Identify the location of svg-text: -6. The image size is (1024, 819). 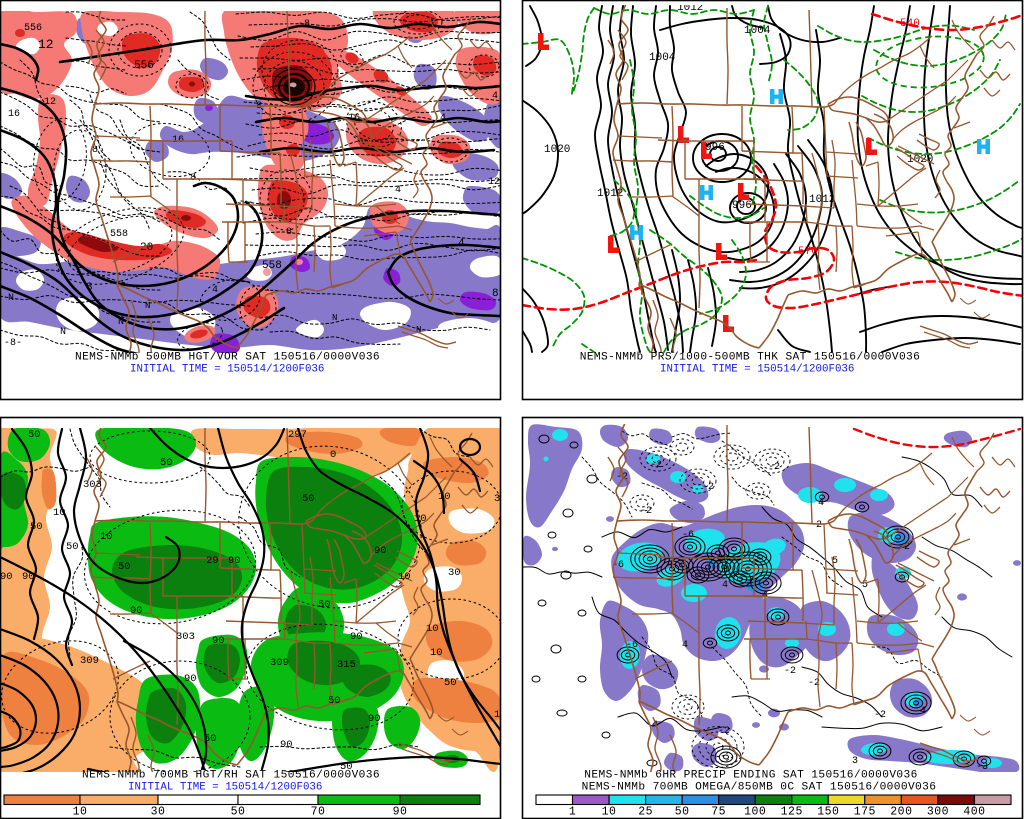
(632, 645).